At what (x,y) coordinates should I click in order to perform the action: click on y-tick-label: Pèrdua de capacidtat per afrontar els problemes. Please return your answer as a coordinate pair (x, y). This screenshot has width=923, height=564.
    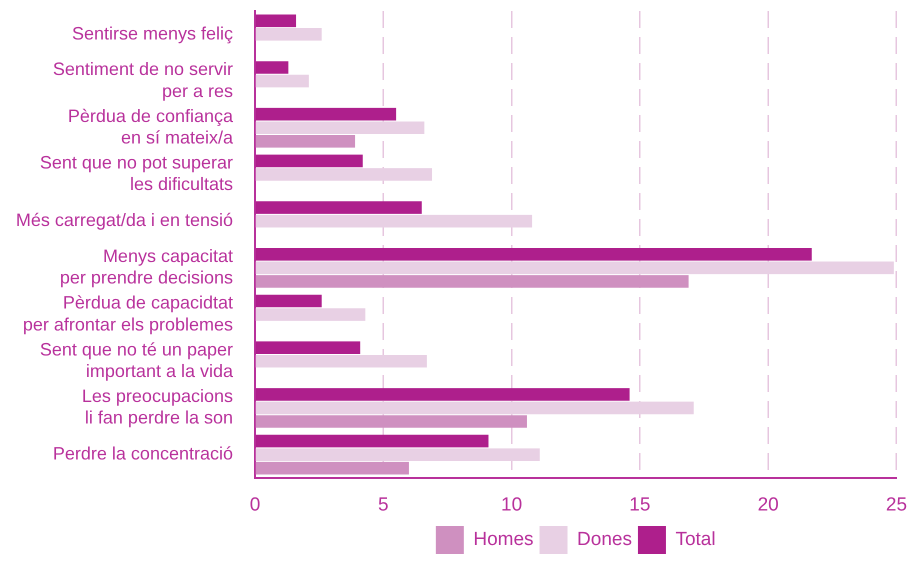
    Looking at the image, I should click on (127, 313).